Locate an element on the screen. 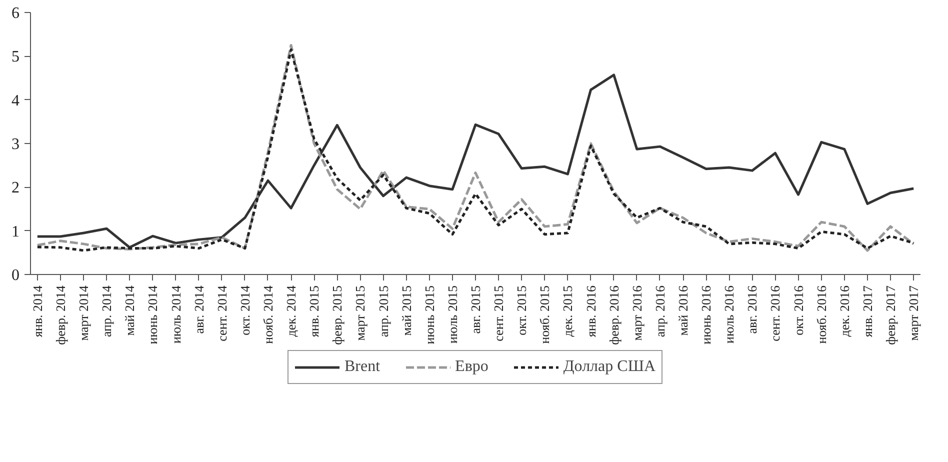 This screenshot has height=462, width=948. x-tick-label: февр. 2017 is located at coordinates (890, 315).